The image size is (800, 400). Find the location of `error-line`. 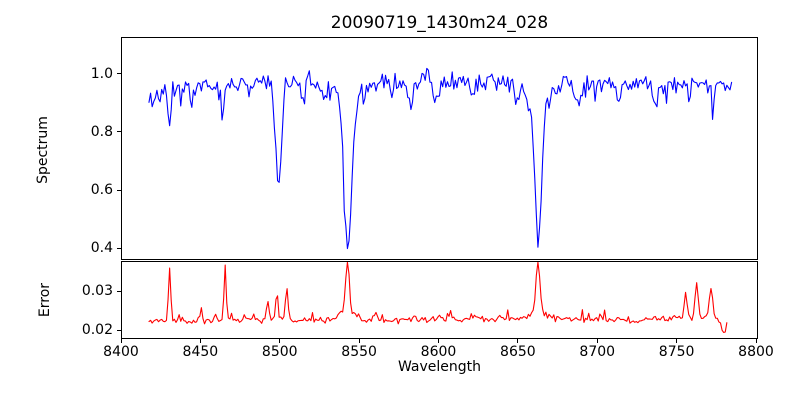

error-line is located at coordinates (438, 298).